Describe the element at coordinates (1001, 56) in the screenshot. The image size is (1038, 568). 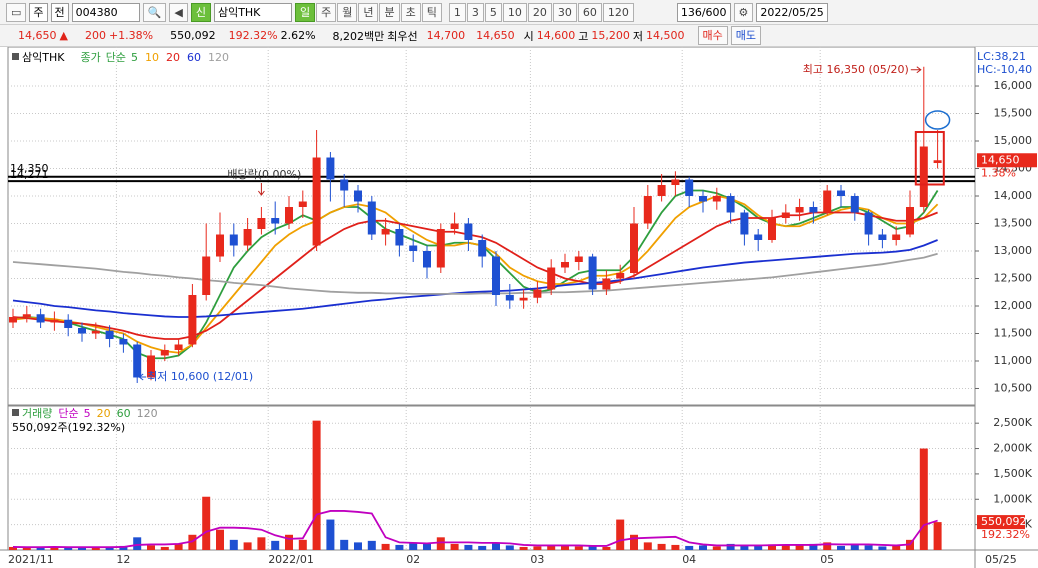
I see `indicator: LC:38,21` at that location.